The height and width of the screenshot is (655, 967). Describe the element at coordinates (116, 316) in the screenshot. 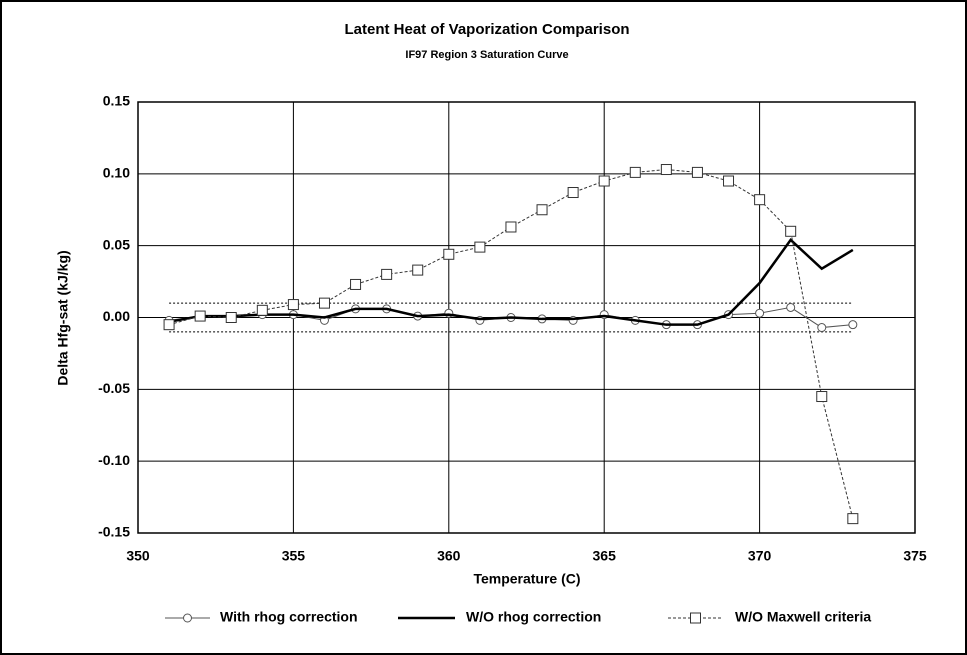

I see `y-tick-label: 0.00` at that location.